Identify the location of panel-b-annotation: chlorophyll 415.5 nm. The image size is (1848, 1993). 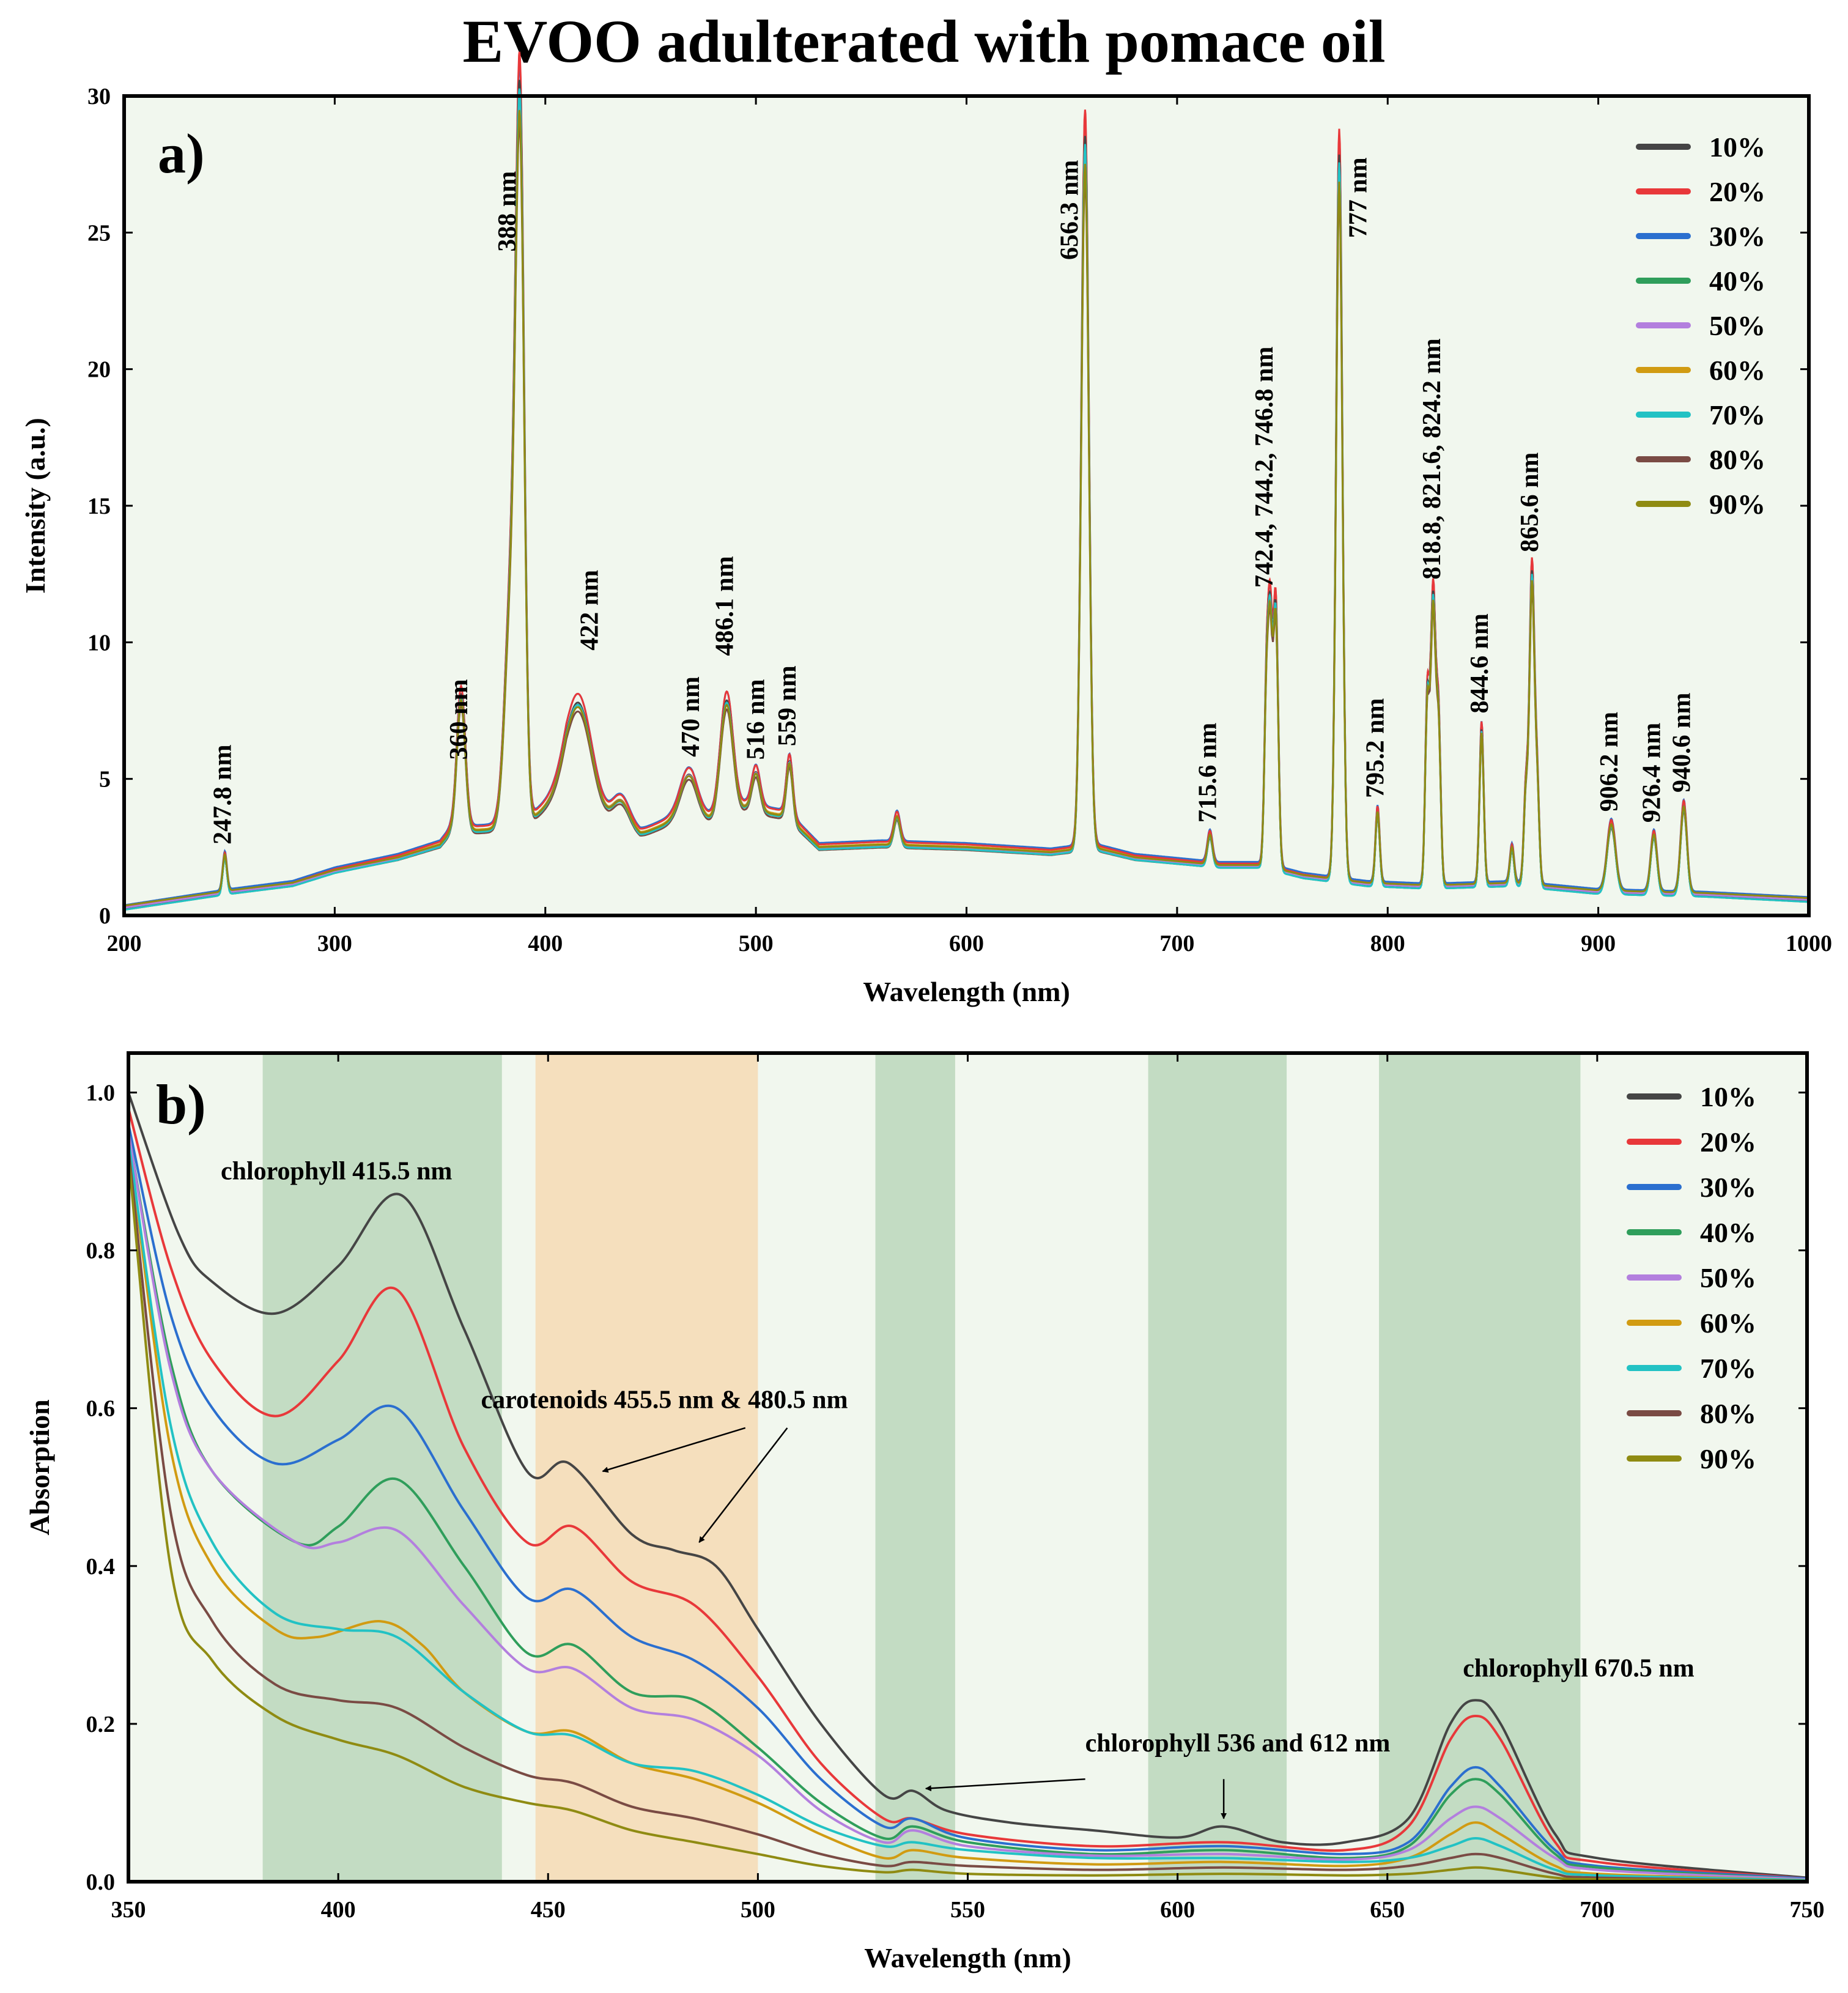
(336, 1171).